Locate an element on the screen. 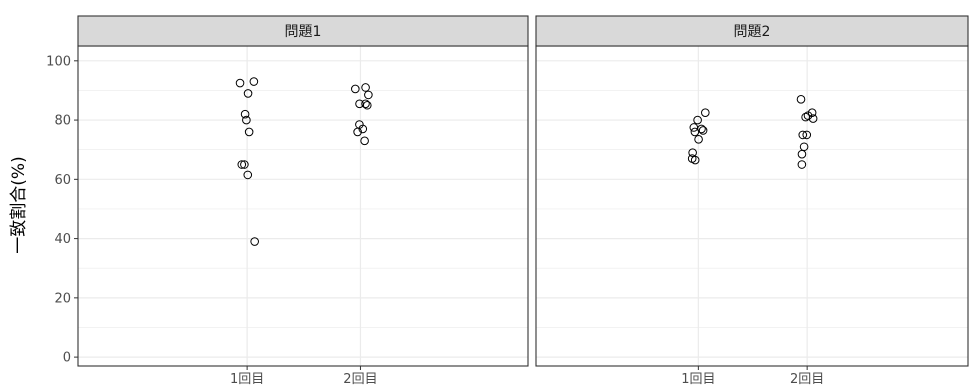 The height and width of the screenshot is (387, 970). y-tick-label: 60 is located at coordinates (62, 180).